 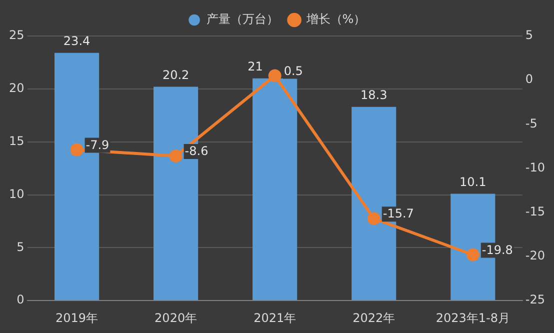 I want to click on data-label: 23.4, so click(x=76, y=41).